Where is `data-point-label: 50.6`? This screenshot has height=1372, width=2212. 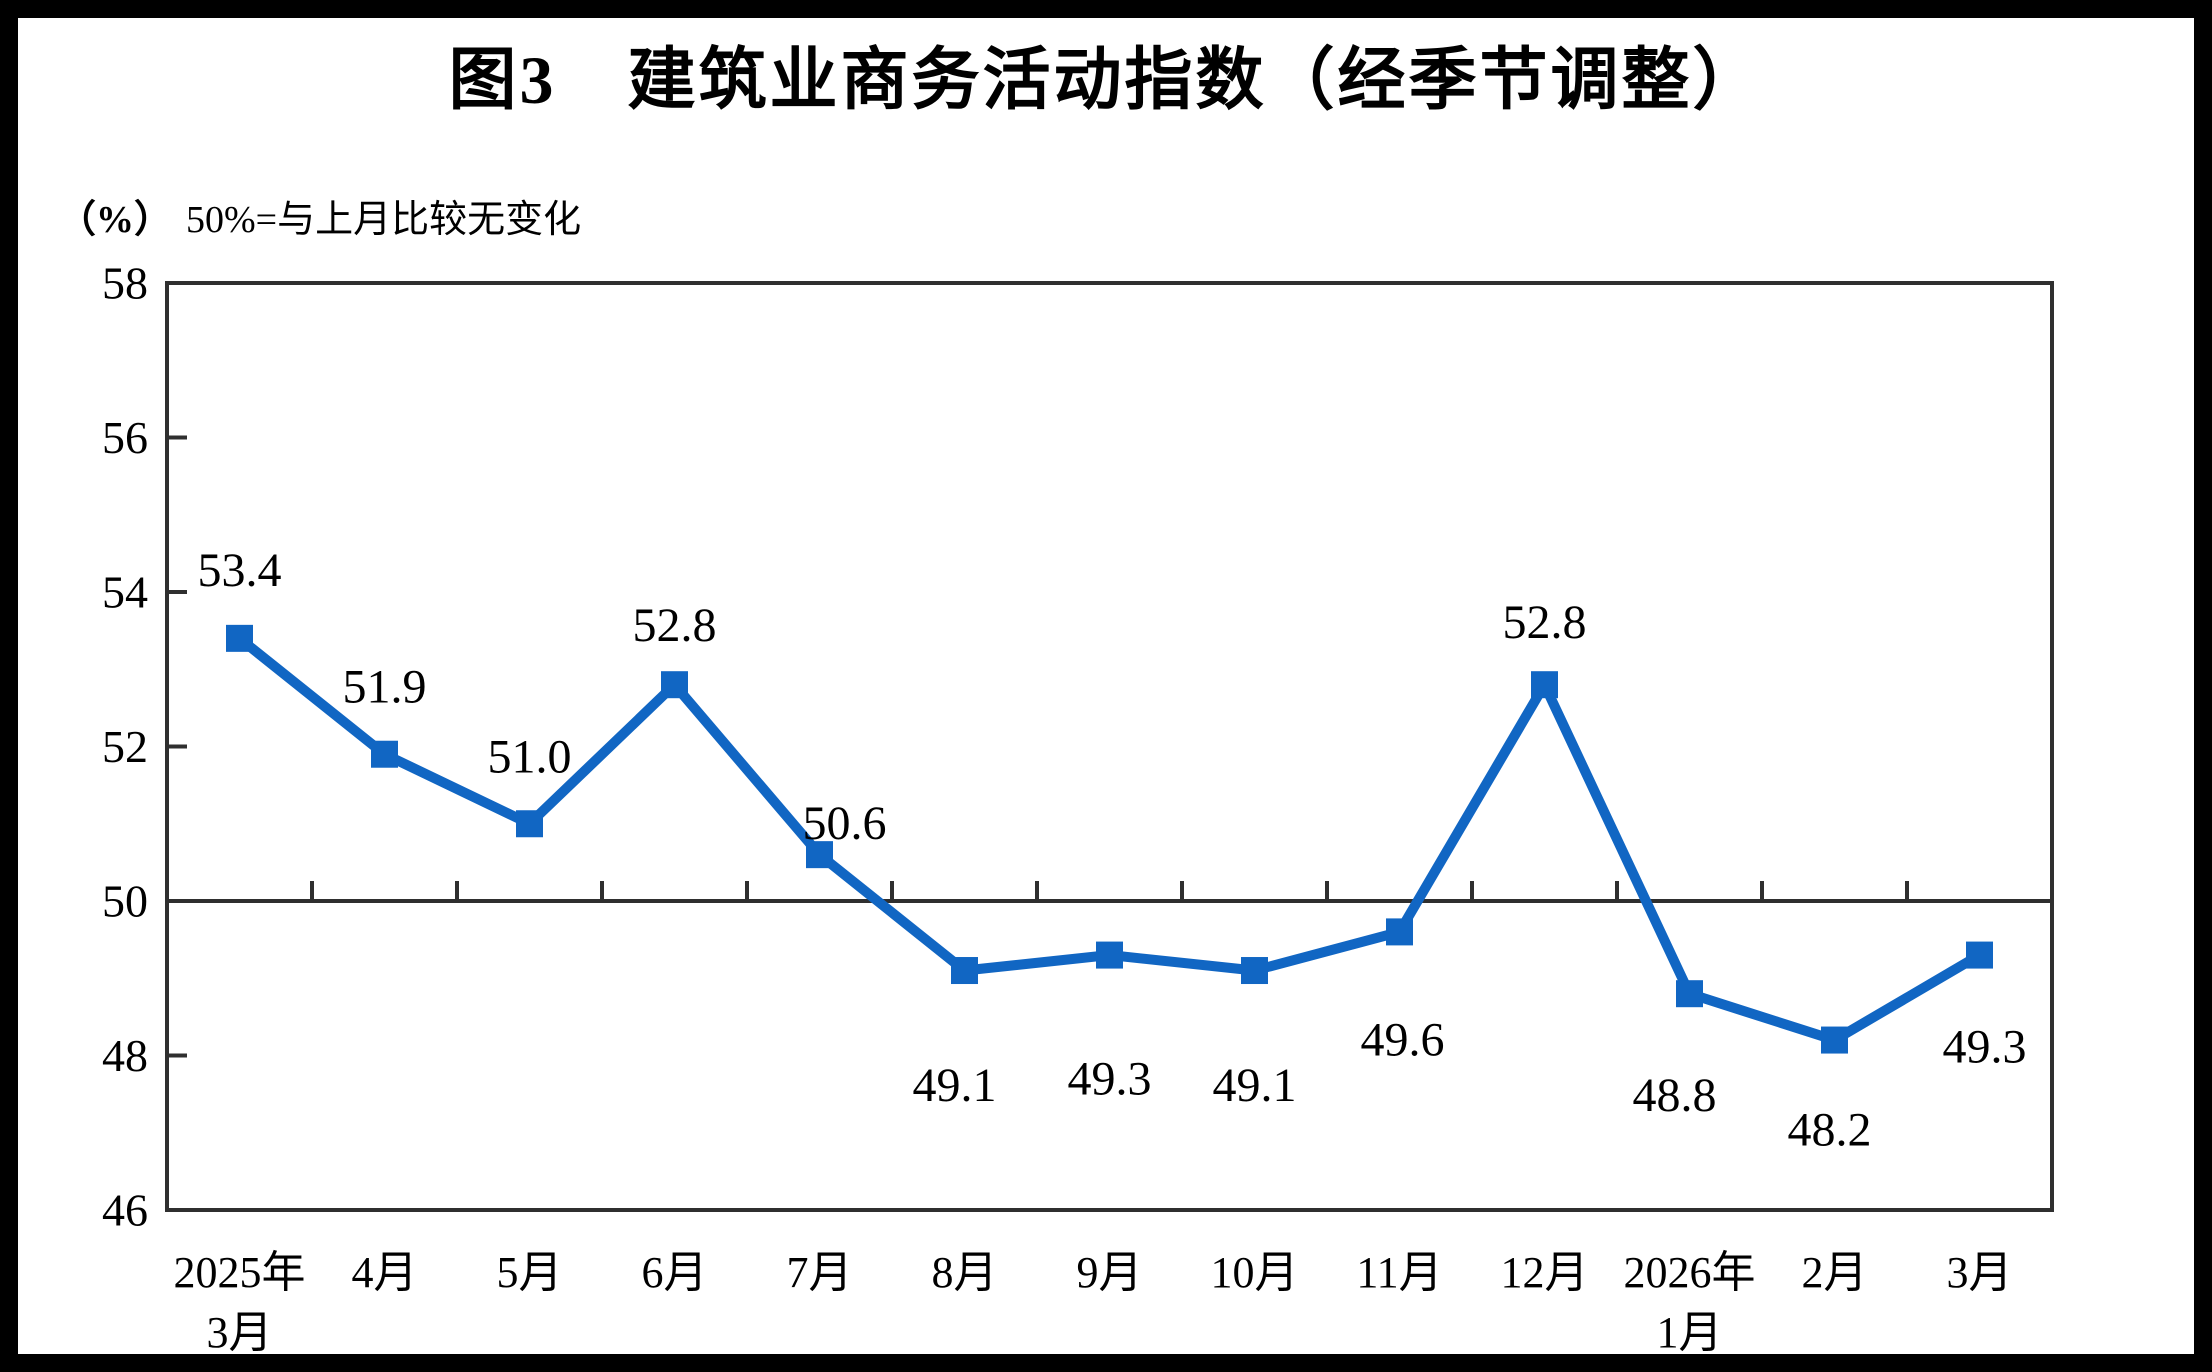
data-point-label: 50.6 is located at coordinates (845, 823).